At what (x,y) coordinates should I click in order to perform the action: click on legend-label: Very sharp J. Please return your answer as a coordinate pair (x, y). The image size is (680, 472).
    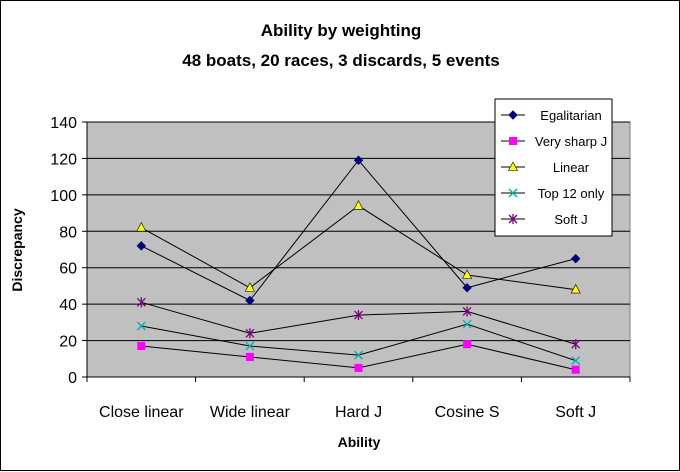
    Looking at the image, I should click on (571, 141).